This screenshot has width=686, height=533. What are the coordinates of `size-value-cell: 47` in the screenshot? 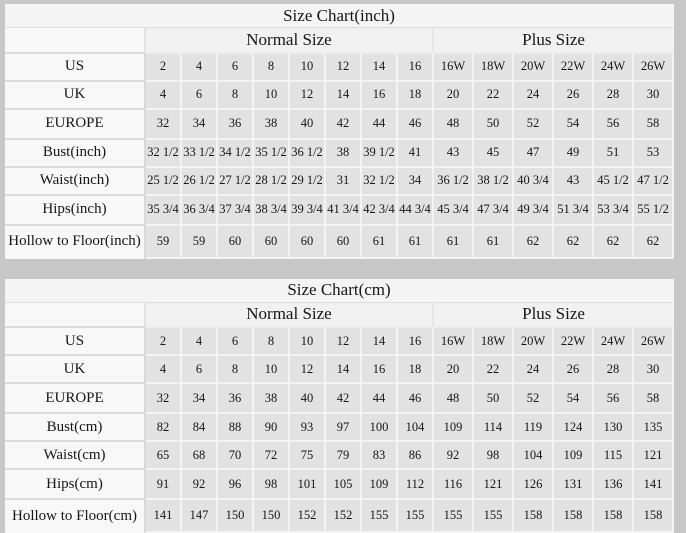 It's located at (533, 153).